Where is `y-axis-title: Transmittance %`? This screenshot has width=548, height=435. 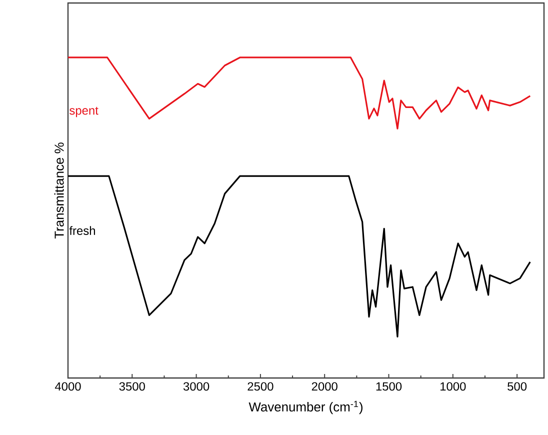 y-axis-title: Transmittance % is located at coordinates (59, 190).